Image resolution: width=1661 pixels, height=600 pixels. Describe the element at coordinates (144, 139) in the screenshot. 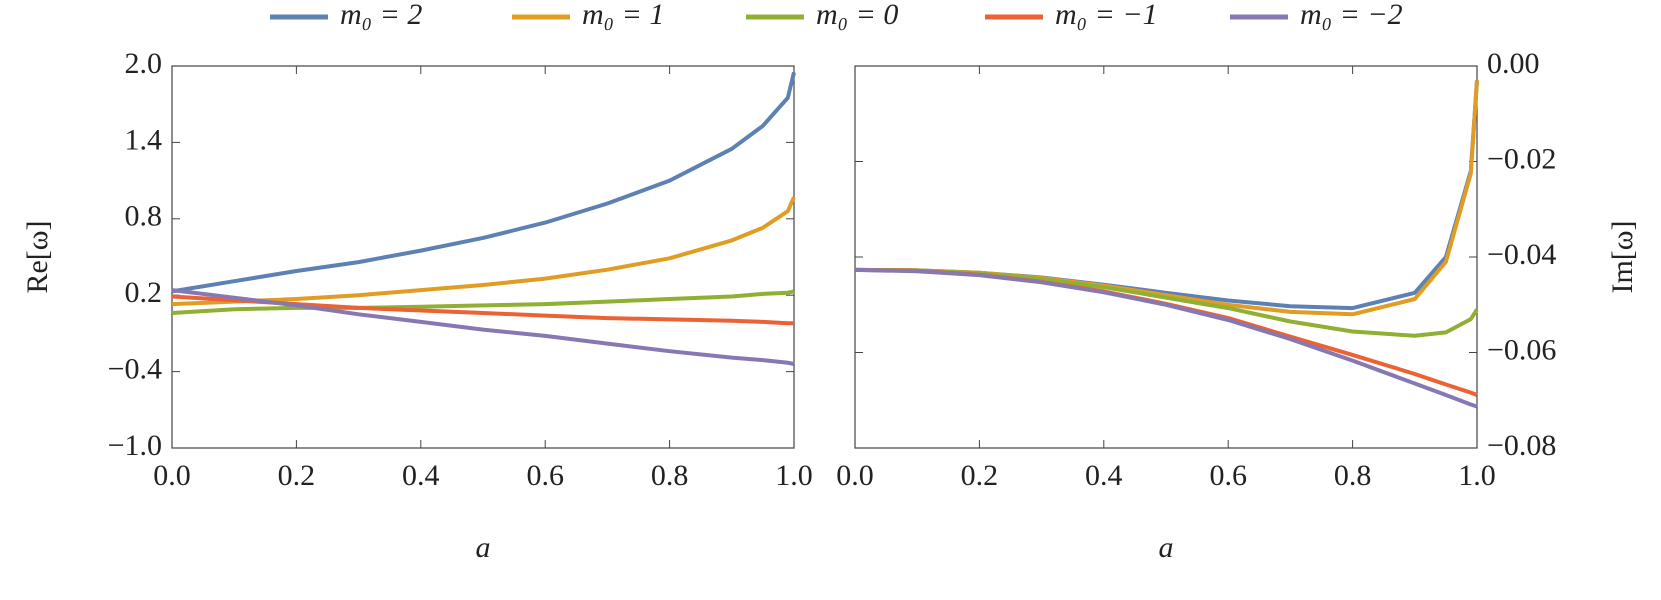

I see `y-tick-label: 1.4` at that location.